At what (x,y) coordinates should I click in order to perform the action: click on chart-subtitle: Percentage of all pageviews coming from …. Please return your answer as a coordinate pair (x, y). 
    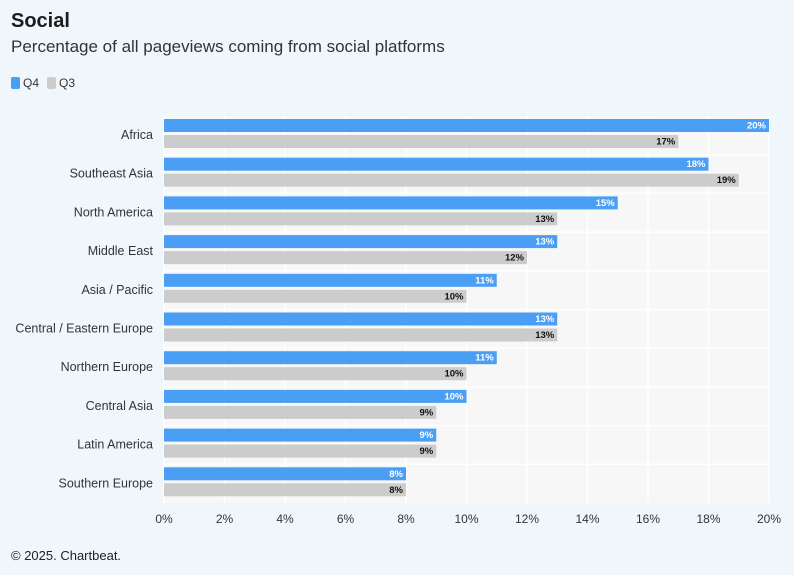
    Looking at the image, I should click on (228, 46).